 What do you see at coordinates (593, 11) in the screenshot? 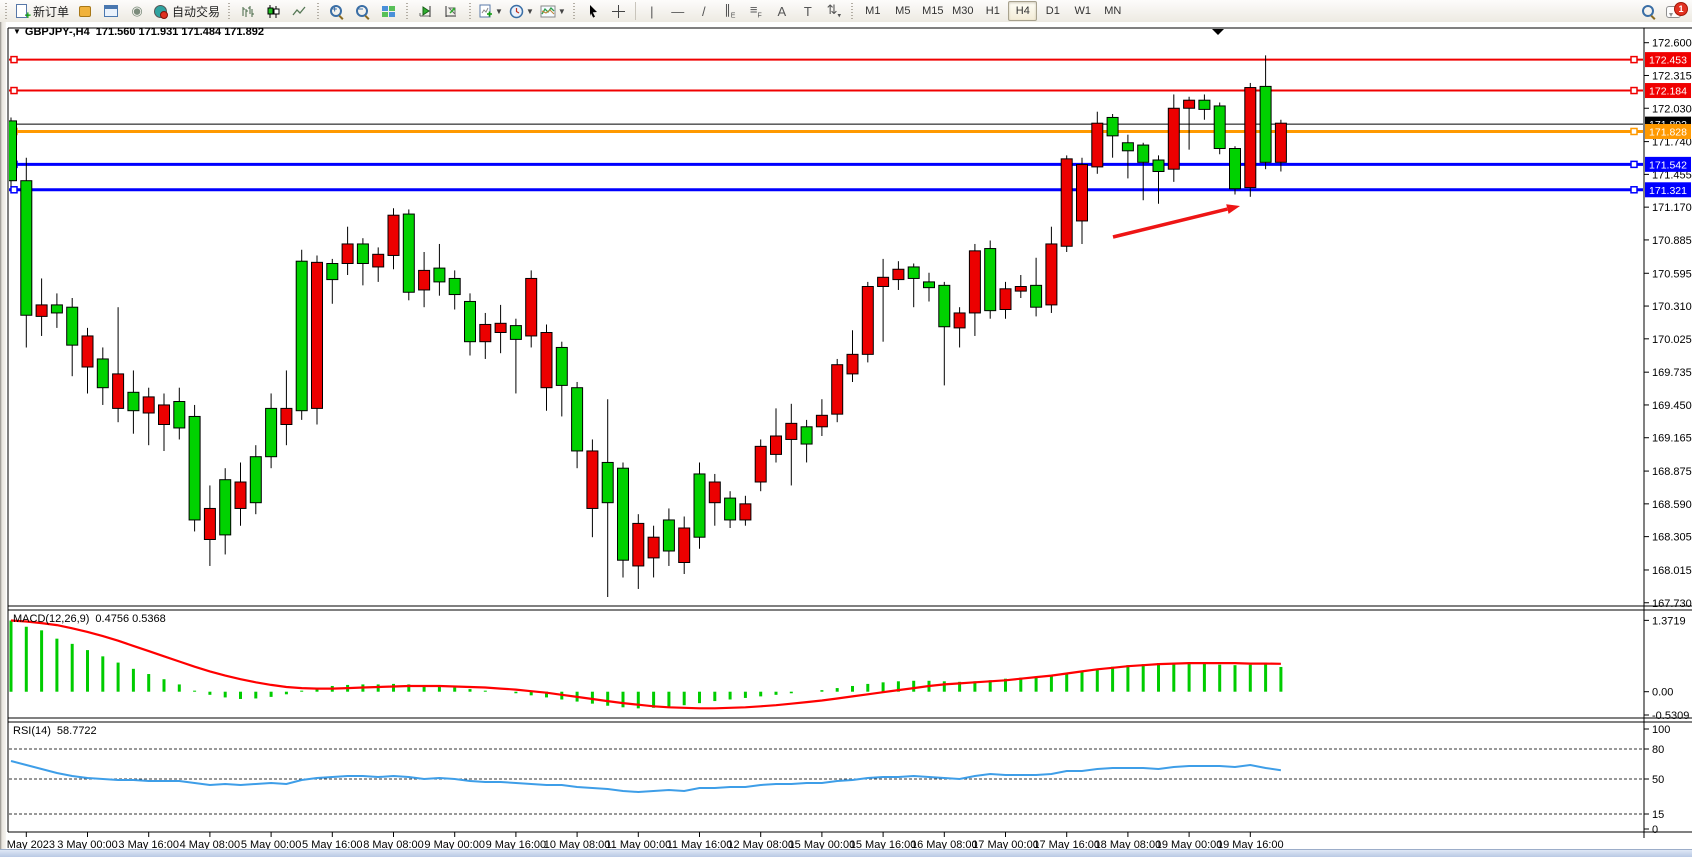
I see `cursor-tool-button` at bounding box center [593, 11].